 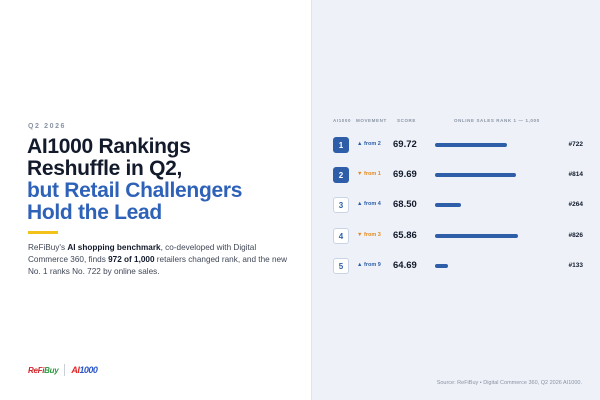 I want to click on refibuy-logo-b: Buy, so click(x=51, y=370).